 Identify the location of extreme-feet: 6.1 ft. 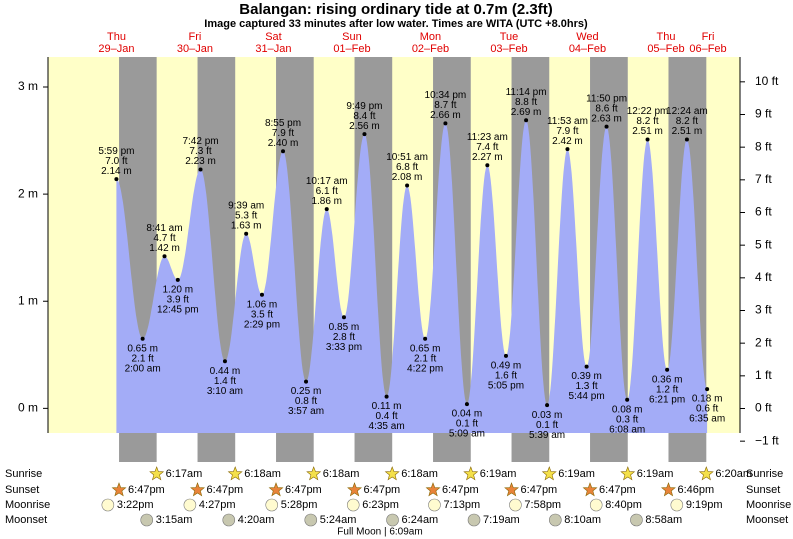
(327, 191).